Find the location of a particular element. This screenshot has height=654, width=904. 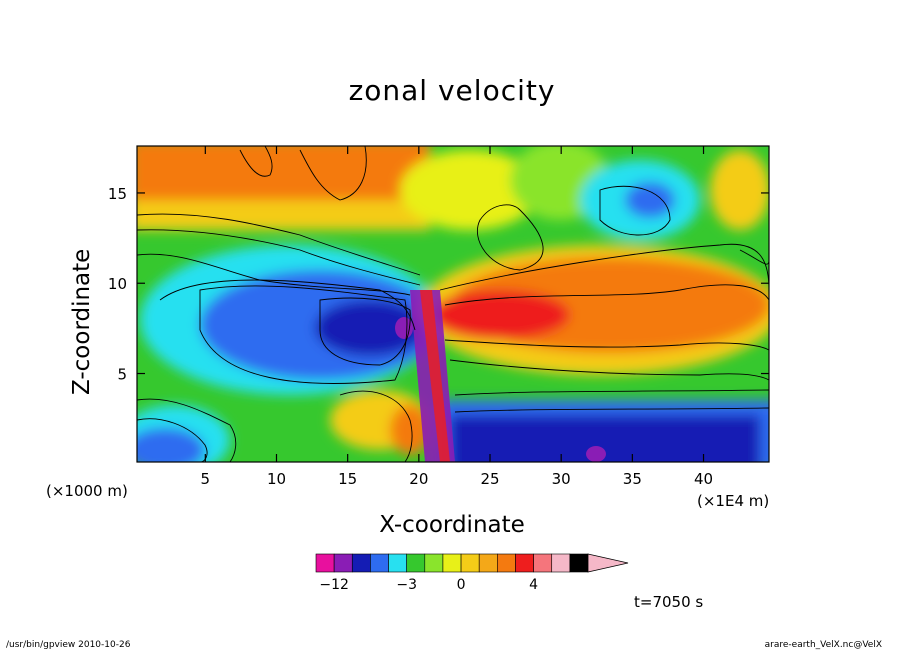

mid-right-red-core is located at coordinates (500, 315).